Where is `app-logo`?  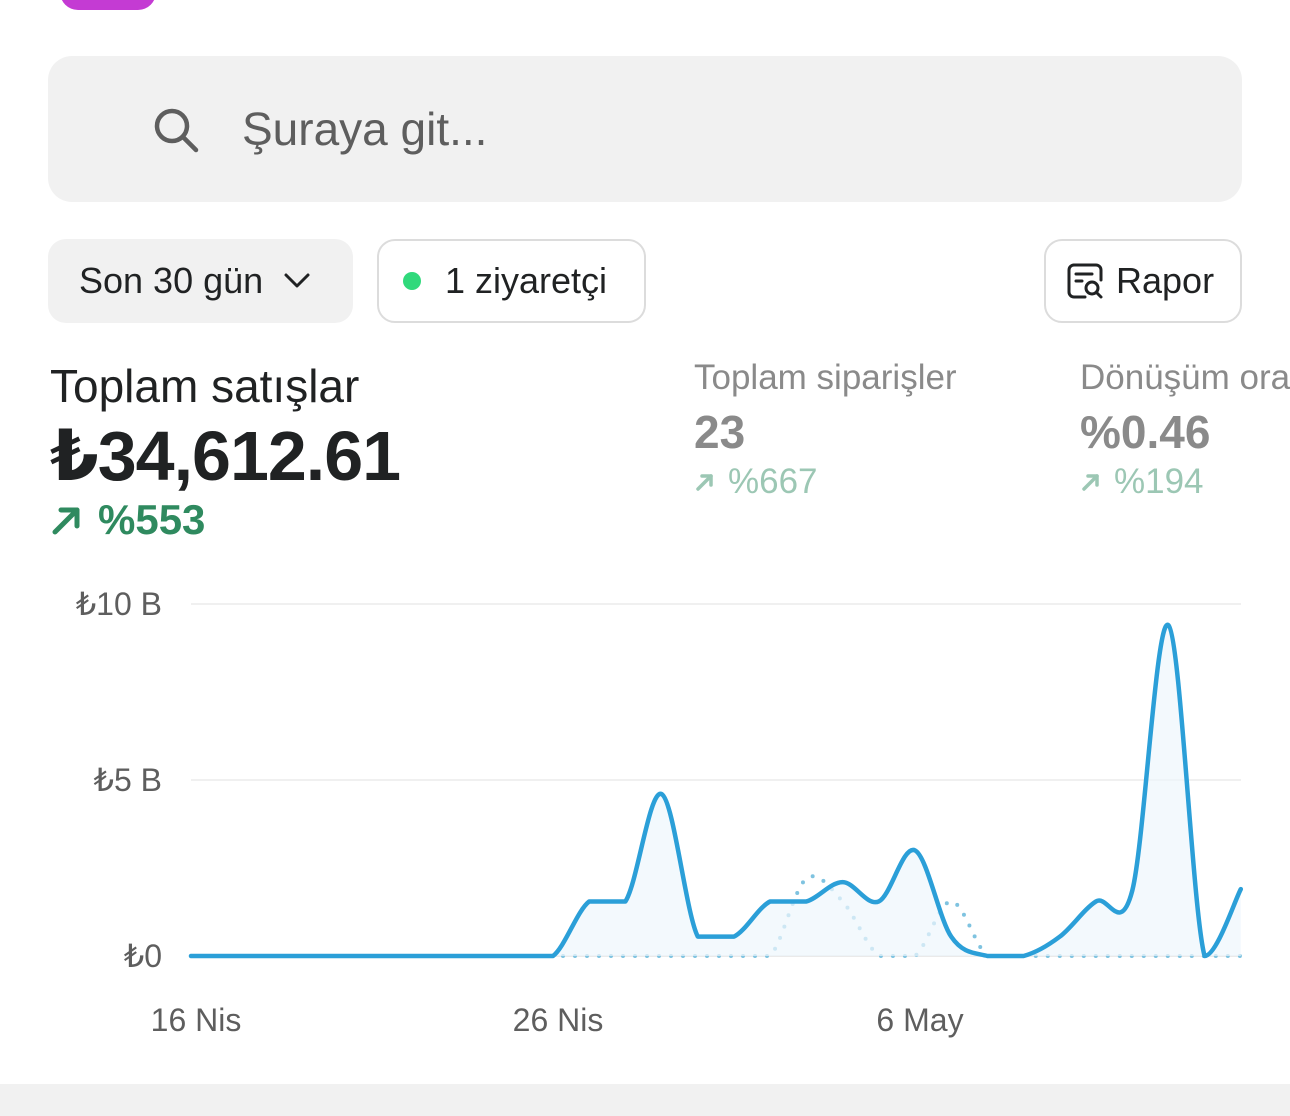 app-logo is located at coordinates (108, 5).